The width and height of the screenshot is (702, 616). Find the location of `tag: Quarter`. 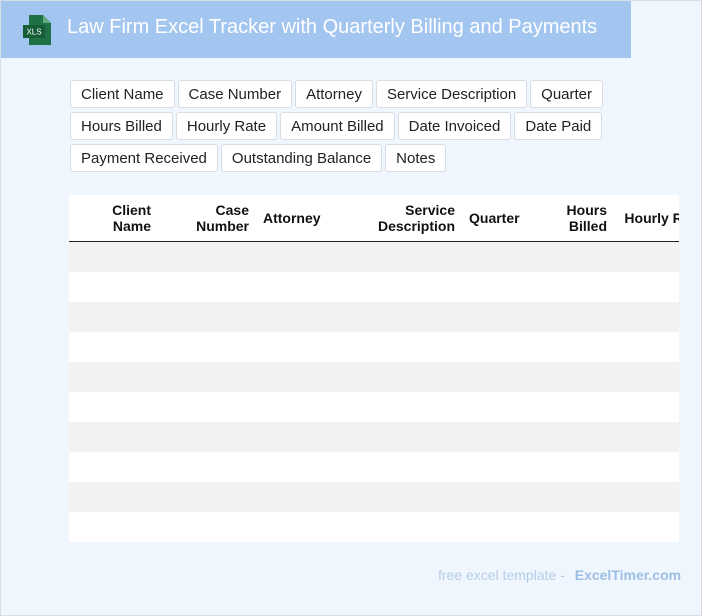

tag: Quarter is located at coordinates (567, 94).